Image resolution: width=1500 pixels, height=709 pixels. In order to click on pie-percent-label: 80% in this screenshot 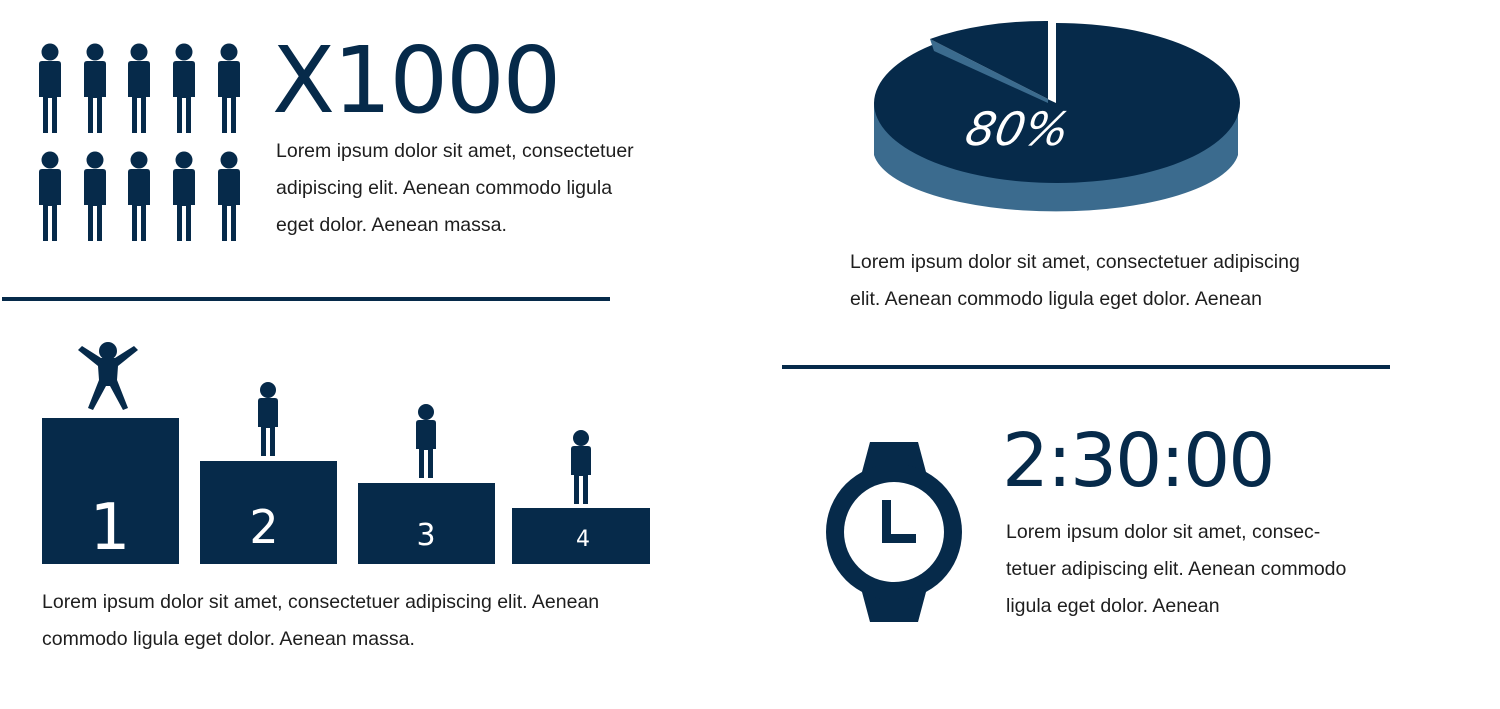, I will do `click(1018, 128)`.